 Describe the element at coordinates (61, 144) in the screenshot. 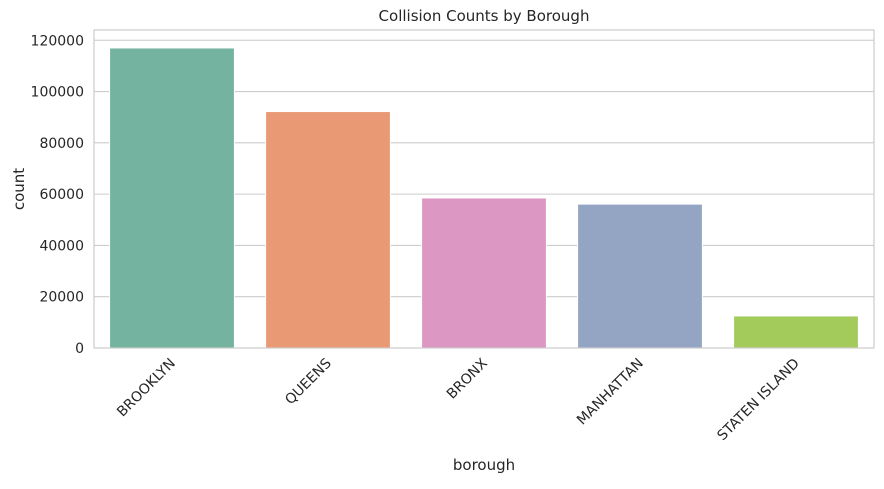

I see `y-tick-label: 80000` at that location.